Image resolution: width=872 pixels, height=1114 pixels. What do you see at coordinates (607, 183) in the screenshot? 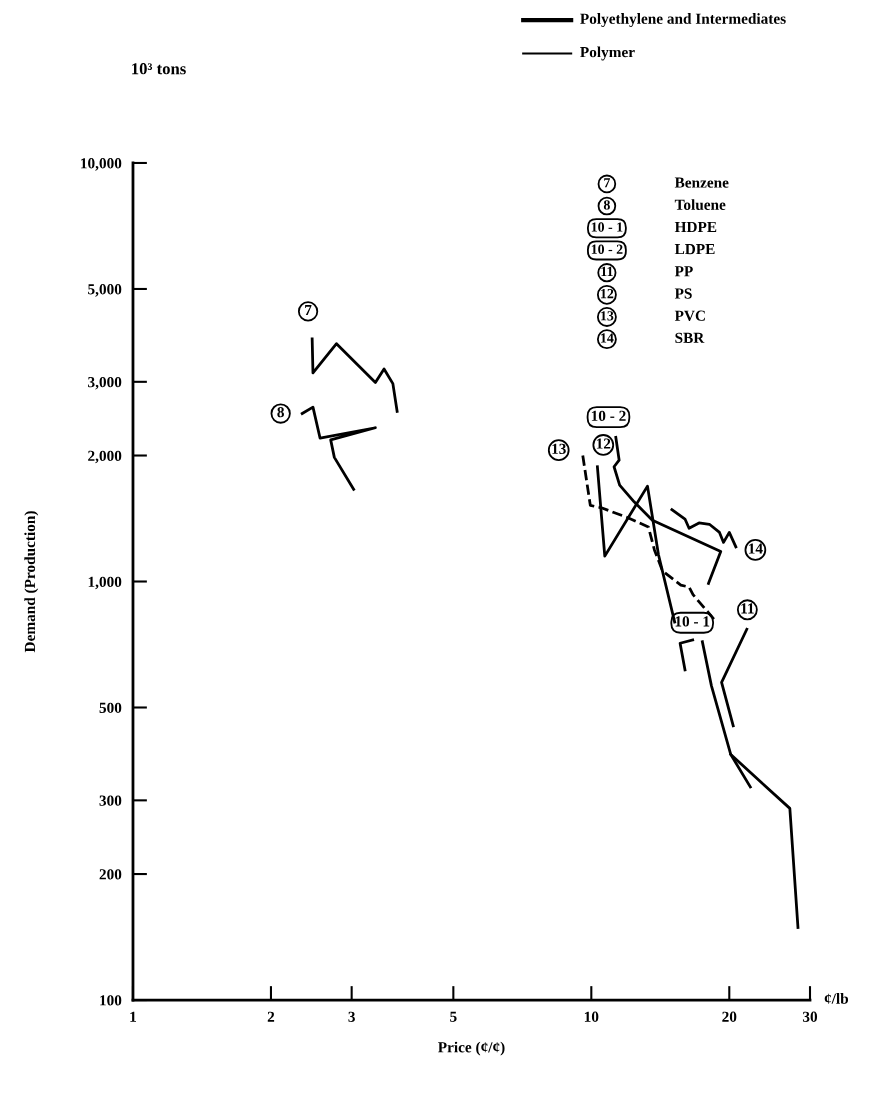
I see `text: 7` at bounding box center [607, 183].